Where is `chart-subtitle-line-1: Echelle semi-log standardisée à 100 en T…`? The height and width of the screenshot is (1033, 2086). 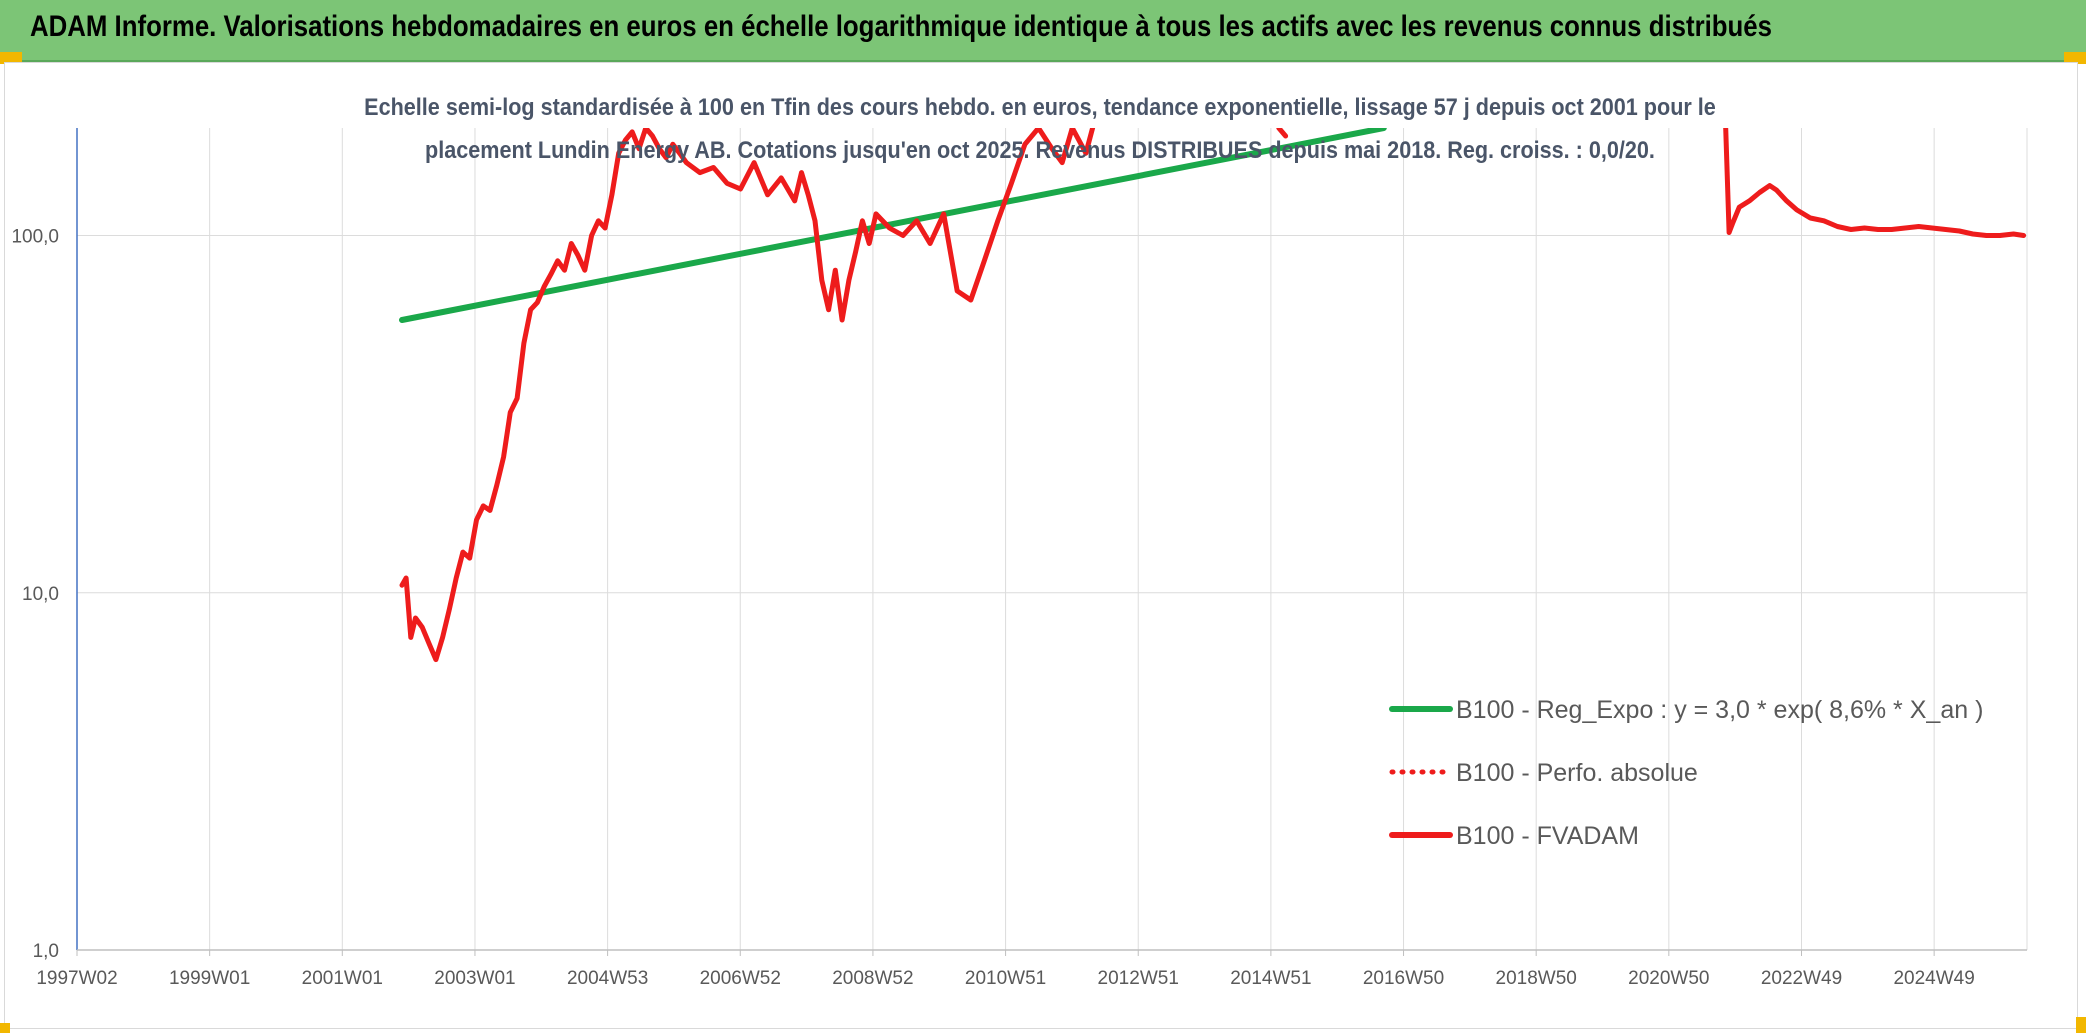 chart-subtitle-line-1: Echelle semi-log standardisée à 100 en T… is located at coordinates (1040, 107).